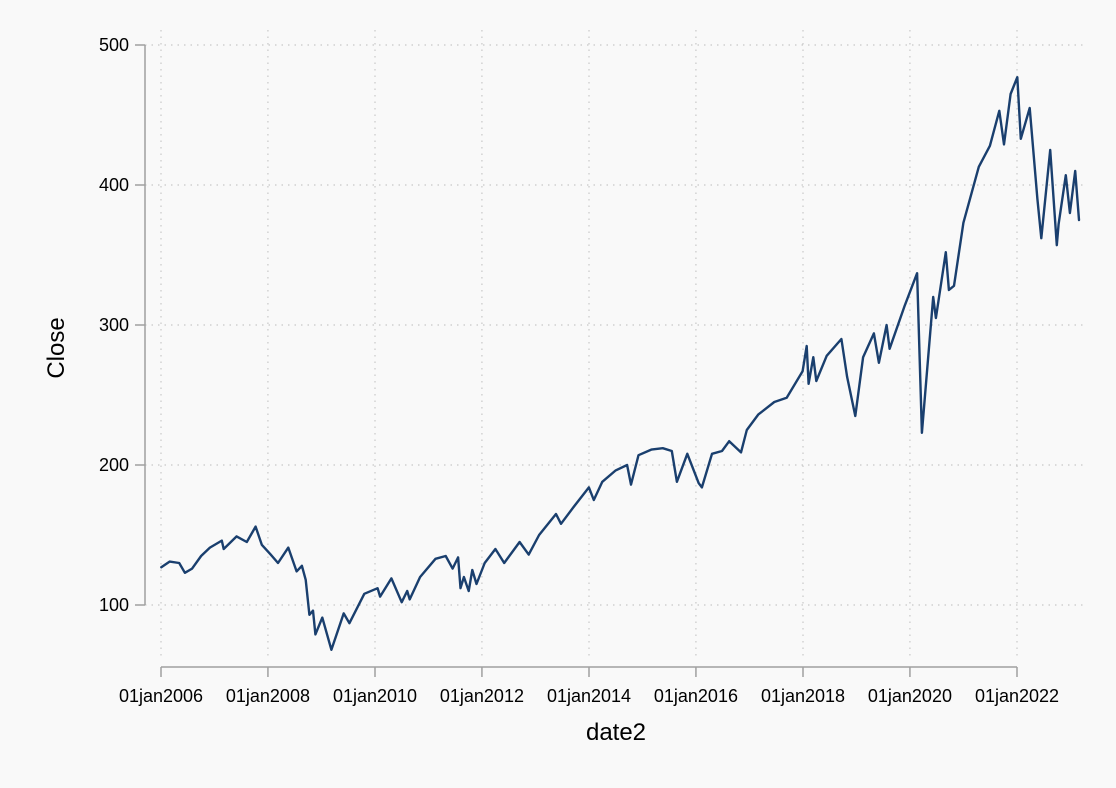 Image resolution: width=1116 pixels, height=788 pixels. Describe the element at coordinates (268, 696) in the screenshot. I see `x-tick-label: 01jan2008` at that location.